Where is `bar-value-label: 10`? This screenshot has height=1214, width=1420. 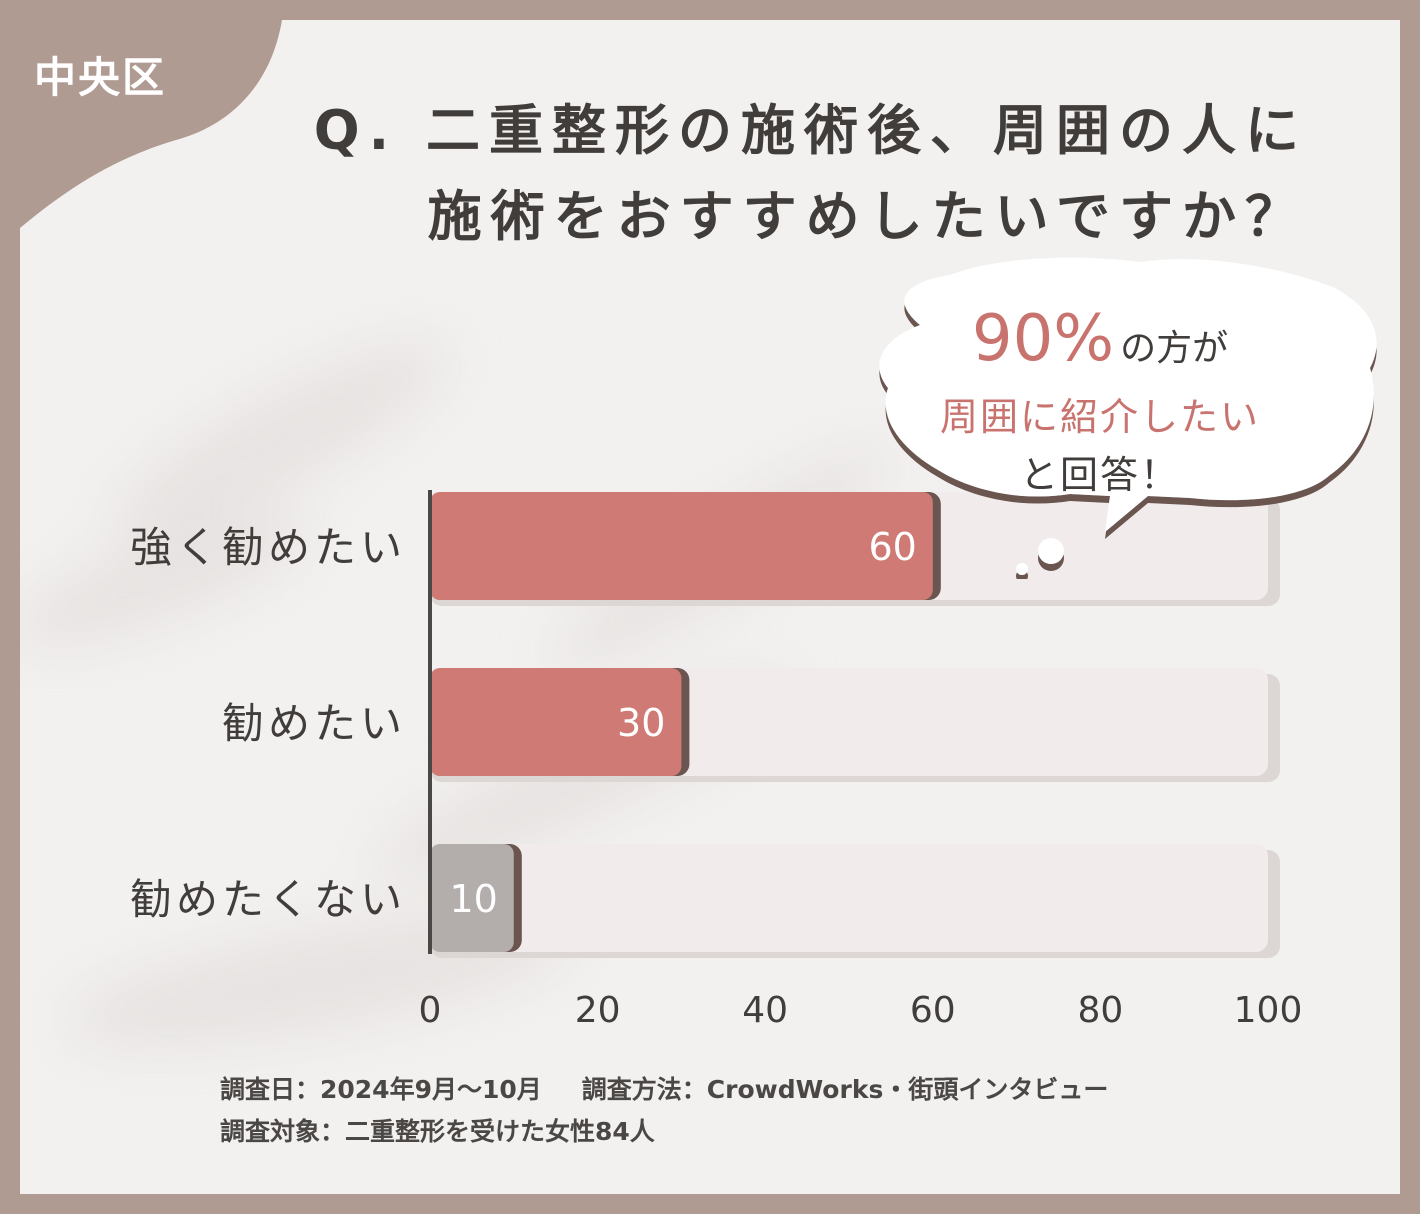
bar-value-label: 10 is located at coordinates (473, 899).